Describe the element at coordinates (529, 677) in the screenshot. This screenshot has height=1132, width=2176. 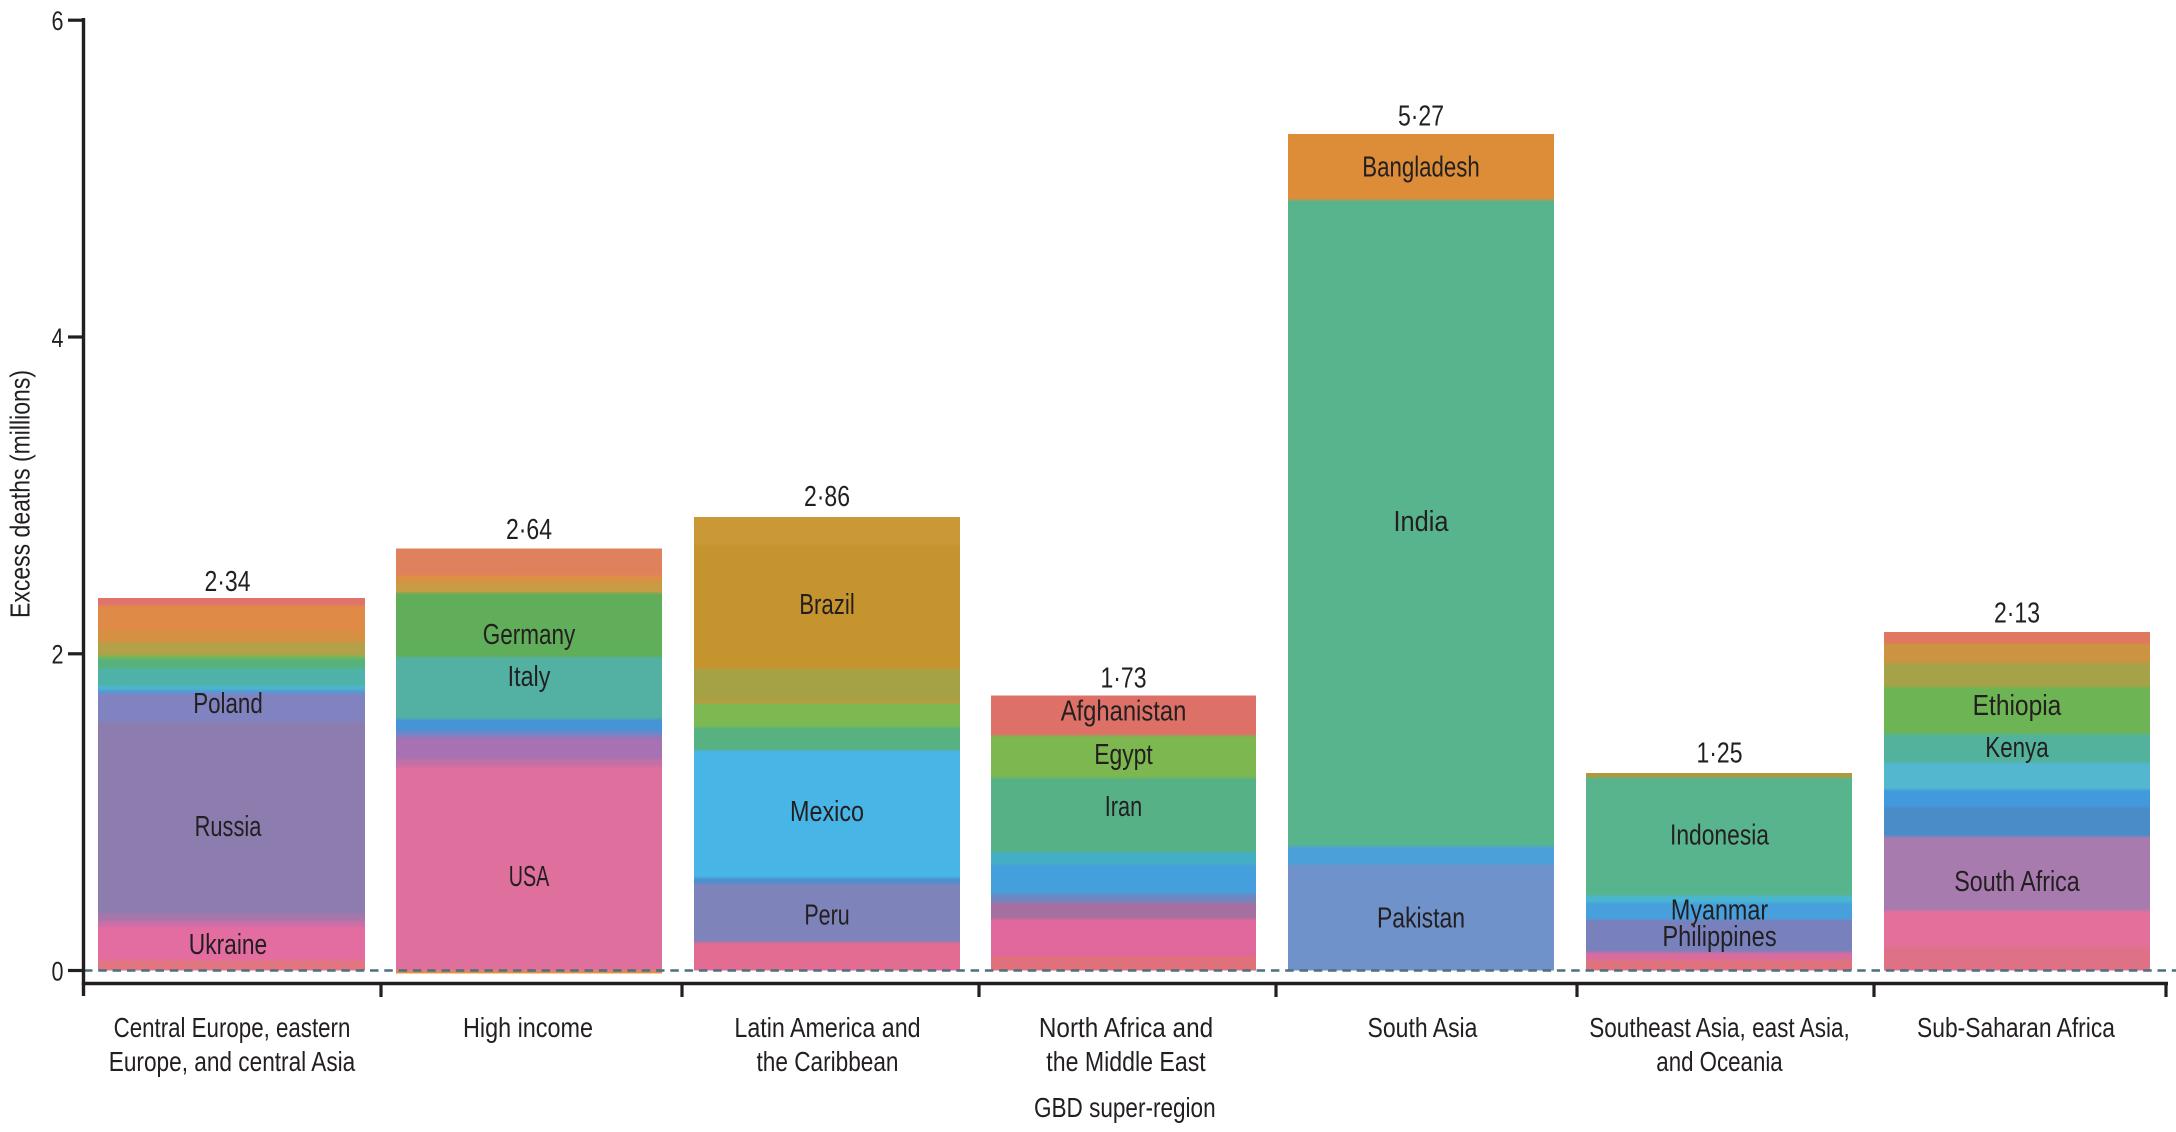
I see `svg-text: Italy` at that location.